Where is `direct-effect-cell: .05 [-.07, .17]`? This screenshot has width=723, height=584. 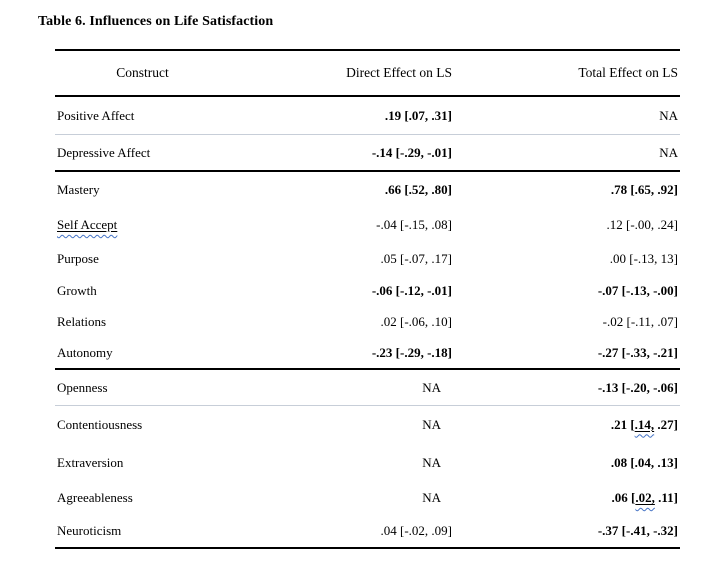 direct-effect-cell: .05 [-.07, .17] is located at coordinates (416, 258).